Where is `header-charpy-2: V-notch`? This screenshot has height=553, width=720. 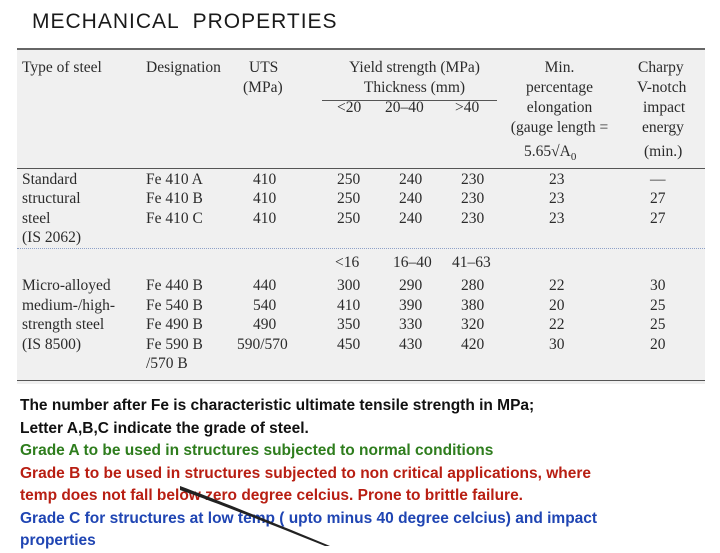 header-charpy-2: V-notch is located at coordinates (662, 87).